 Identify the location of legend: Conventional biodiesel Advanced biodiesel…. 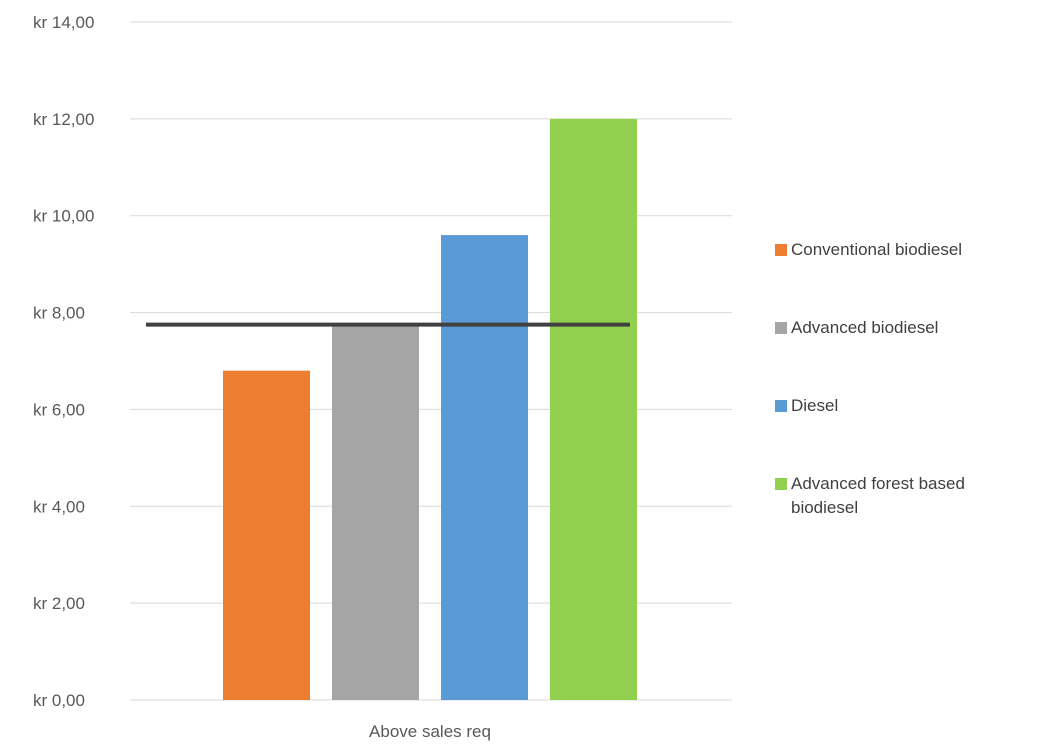
(905, 406).